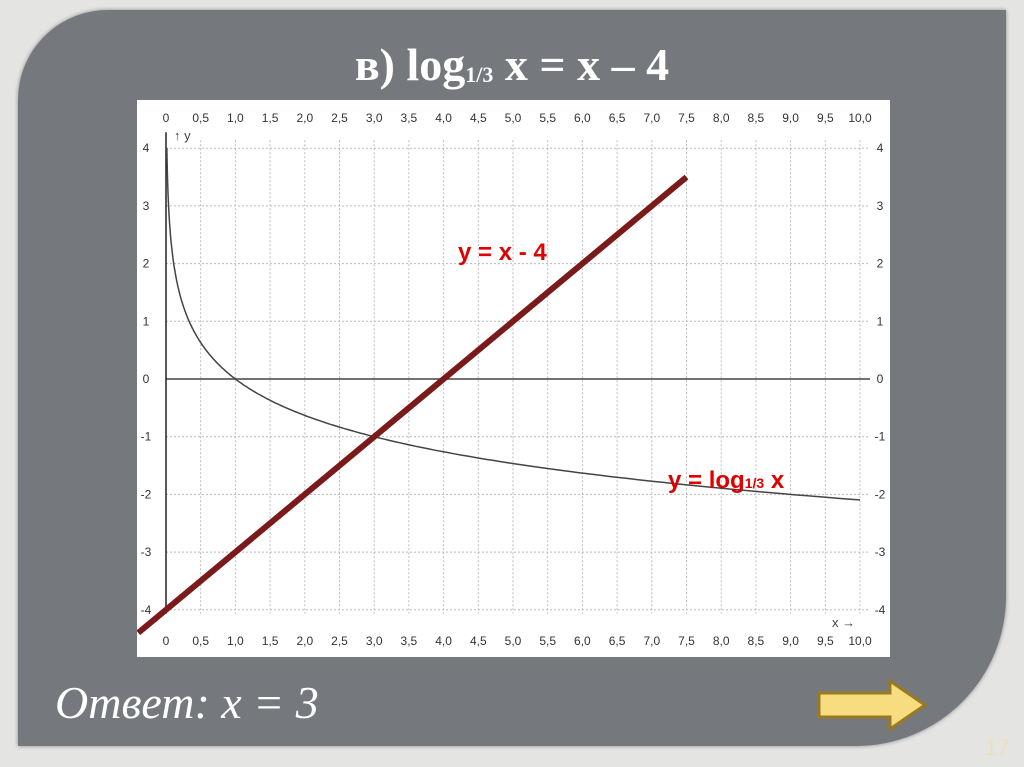  I want to click on series-label-log-base: 1/3, so click(755, 483).